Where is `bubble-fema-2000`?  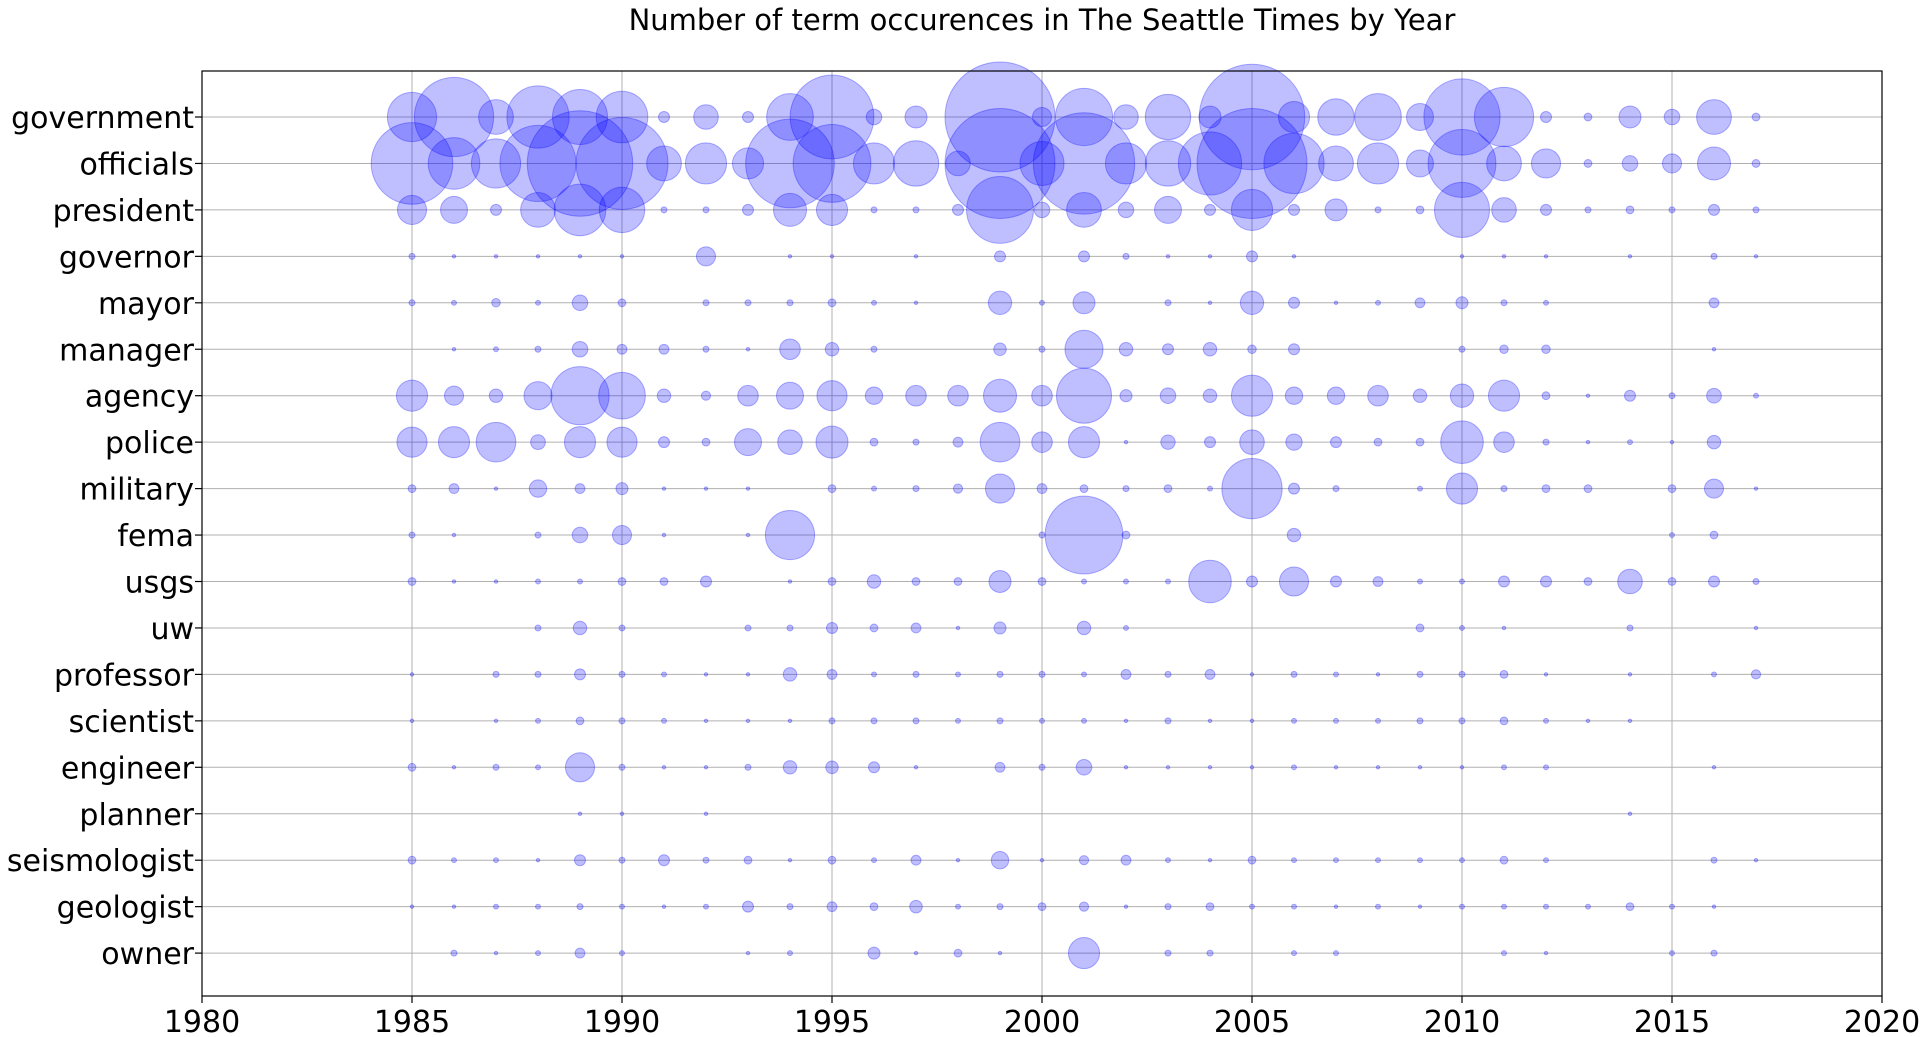 bubble-fema-2000 is located at coordinates (1042, 535).